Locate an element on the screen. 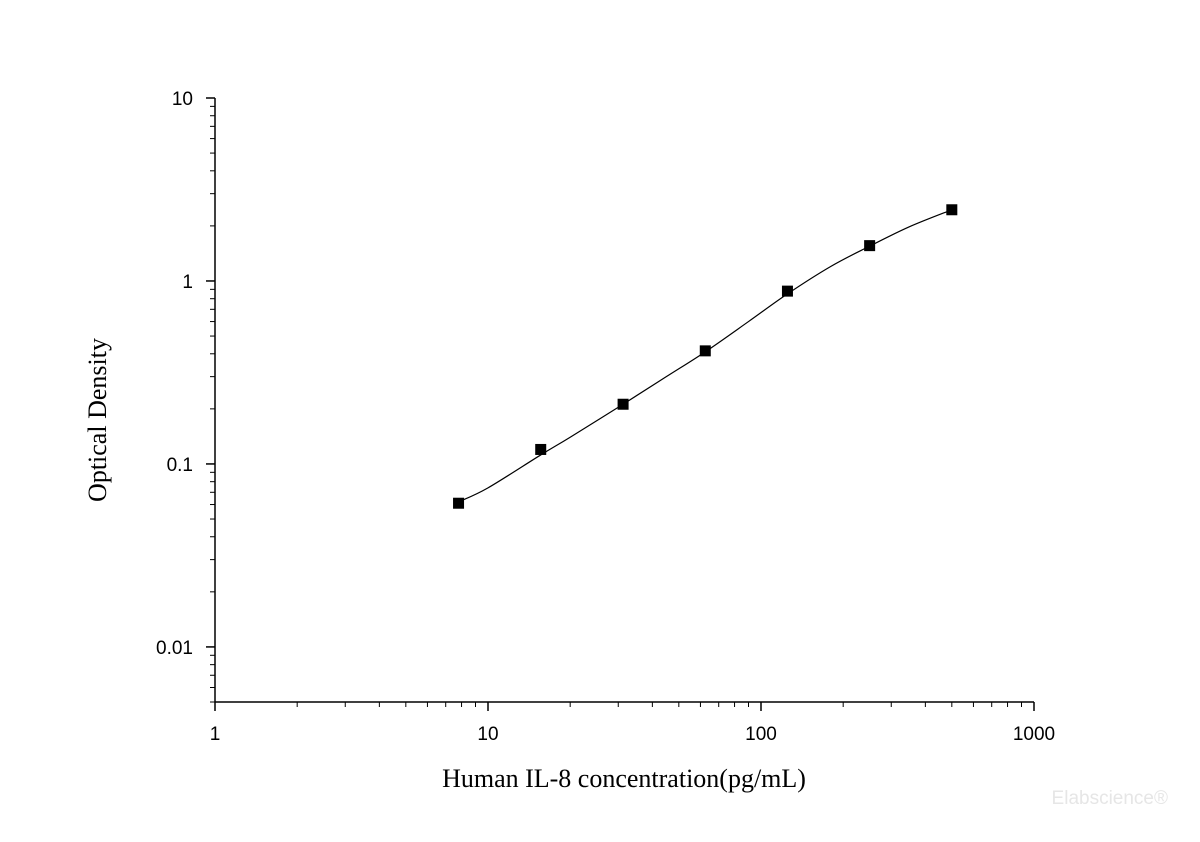 This screenshot has height=842, width=1200. x-tick-label: 100 is located at coordinates (761, 734).